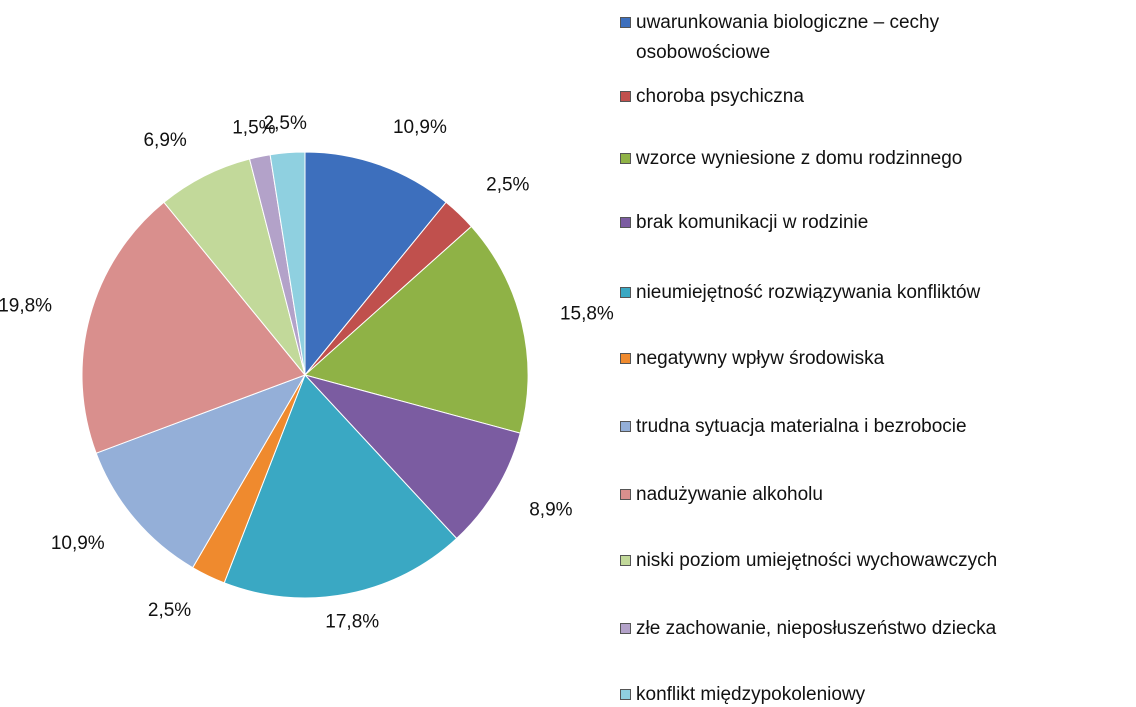 This screenshot has width=1136, height=707. I want to click on data-label: 17,8%, so click(352, 622).